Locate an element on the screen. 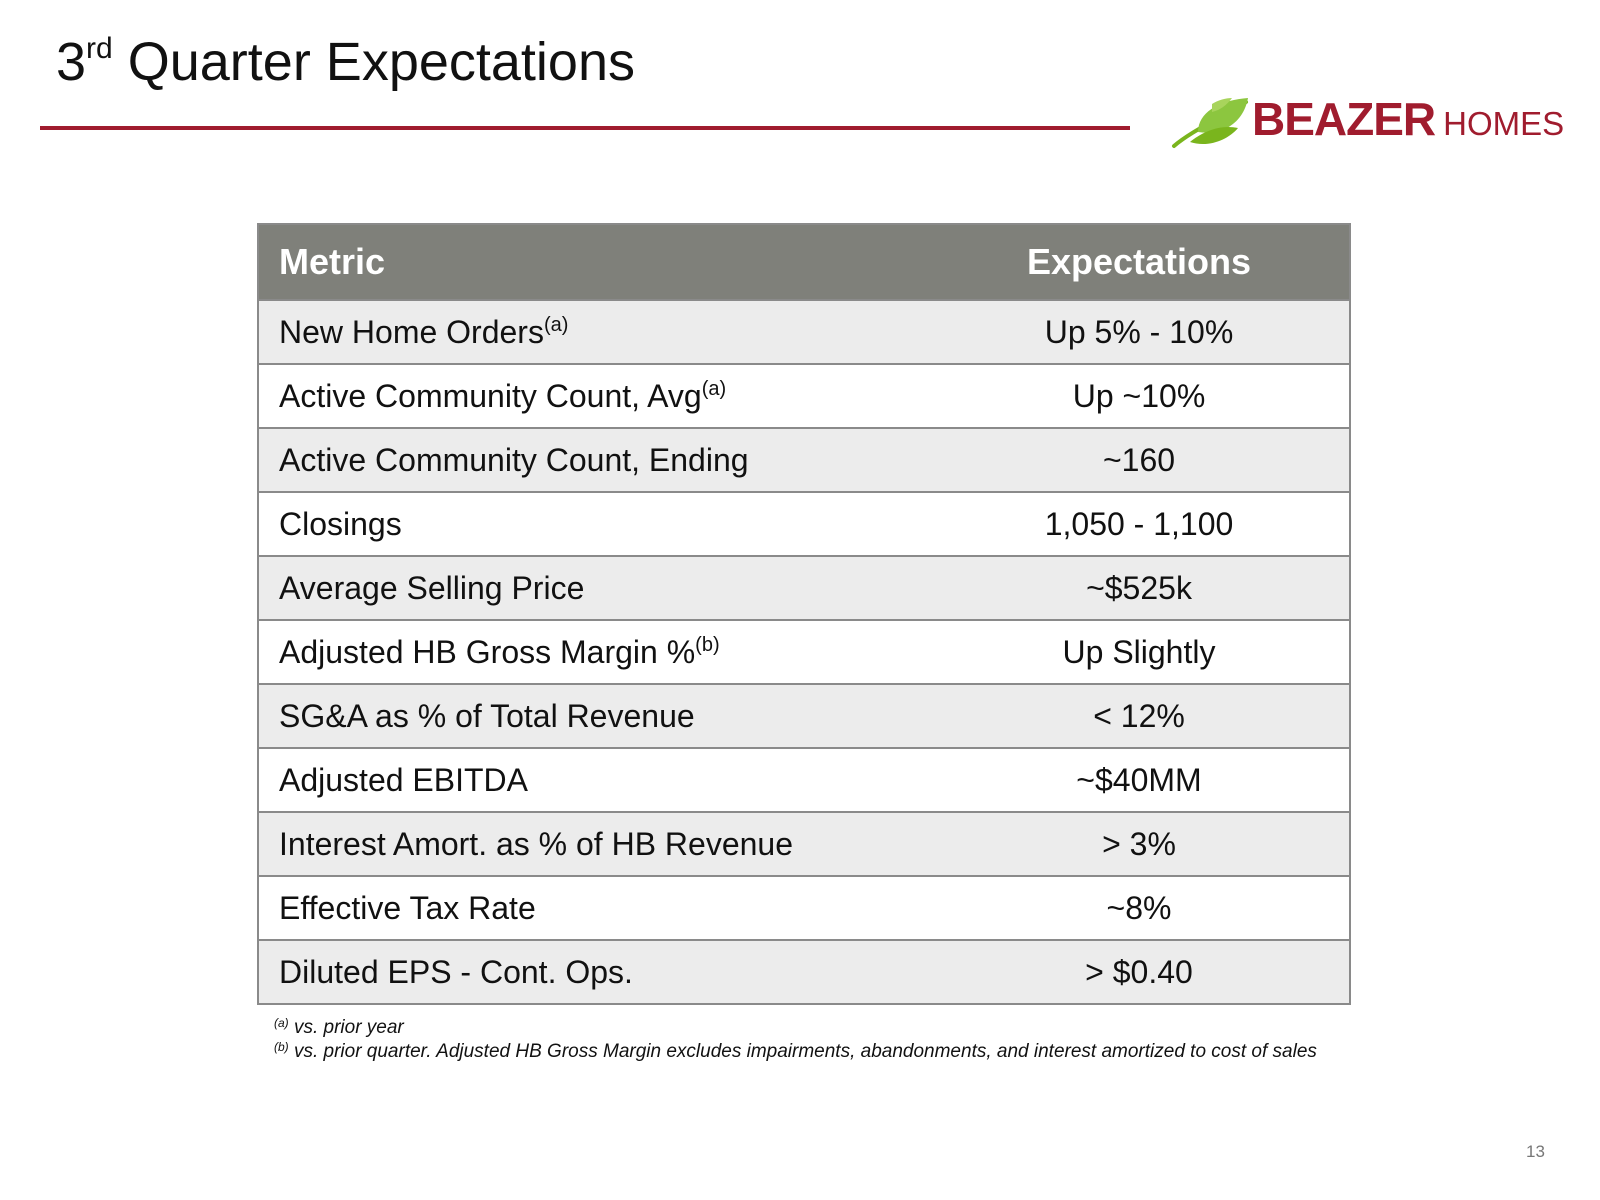 The height and width of the screenshot is (1200, 1600). metric-label: Diluted EPS - Cont. Ops. is located at coordinates (456, 971).